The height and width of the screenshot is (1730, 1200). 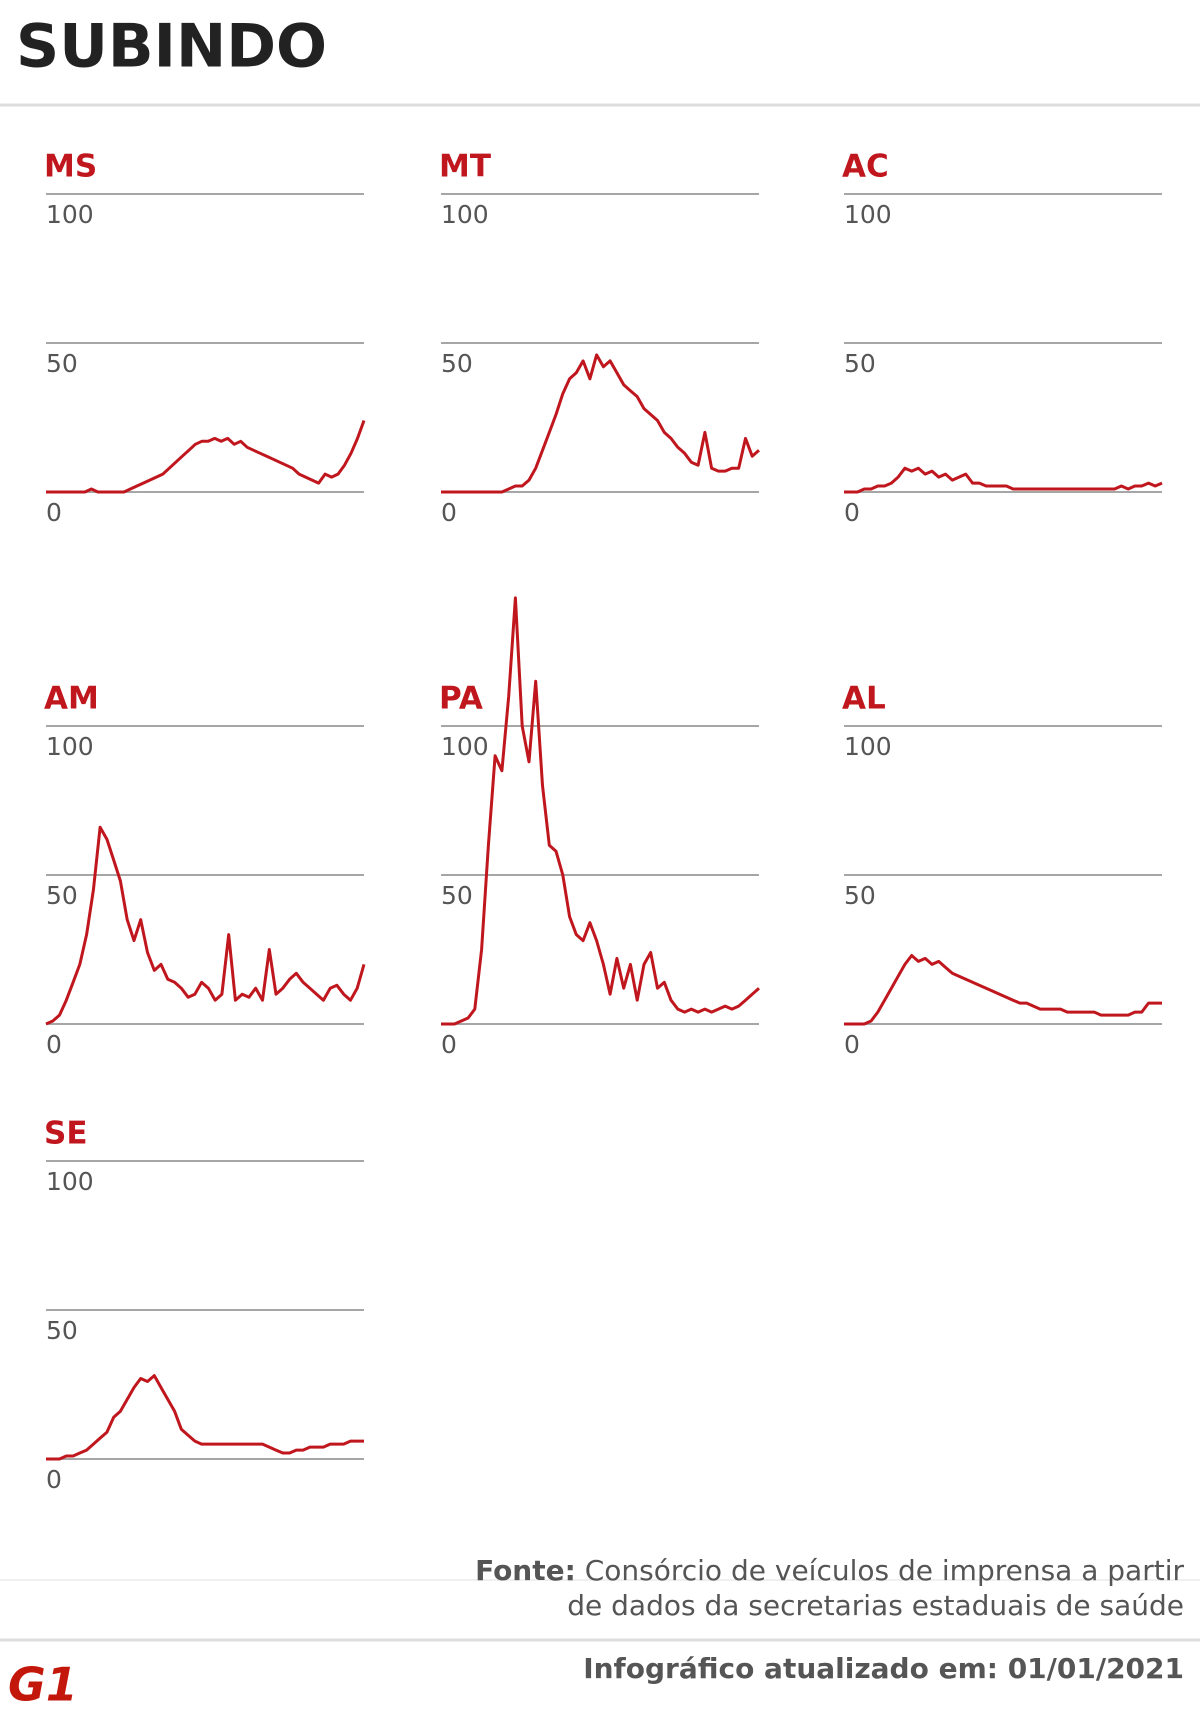 I want to click on panel-title: MS, so click(x=70, y=167).